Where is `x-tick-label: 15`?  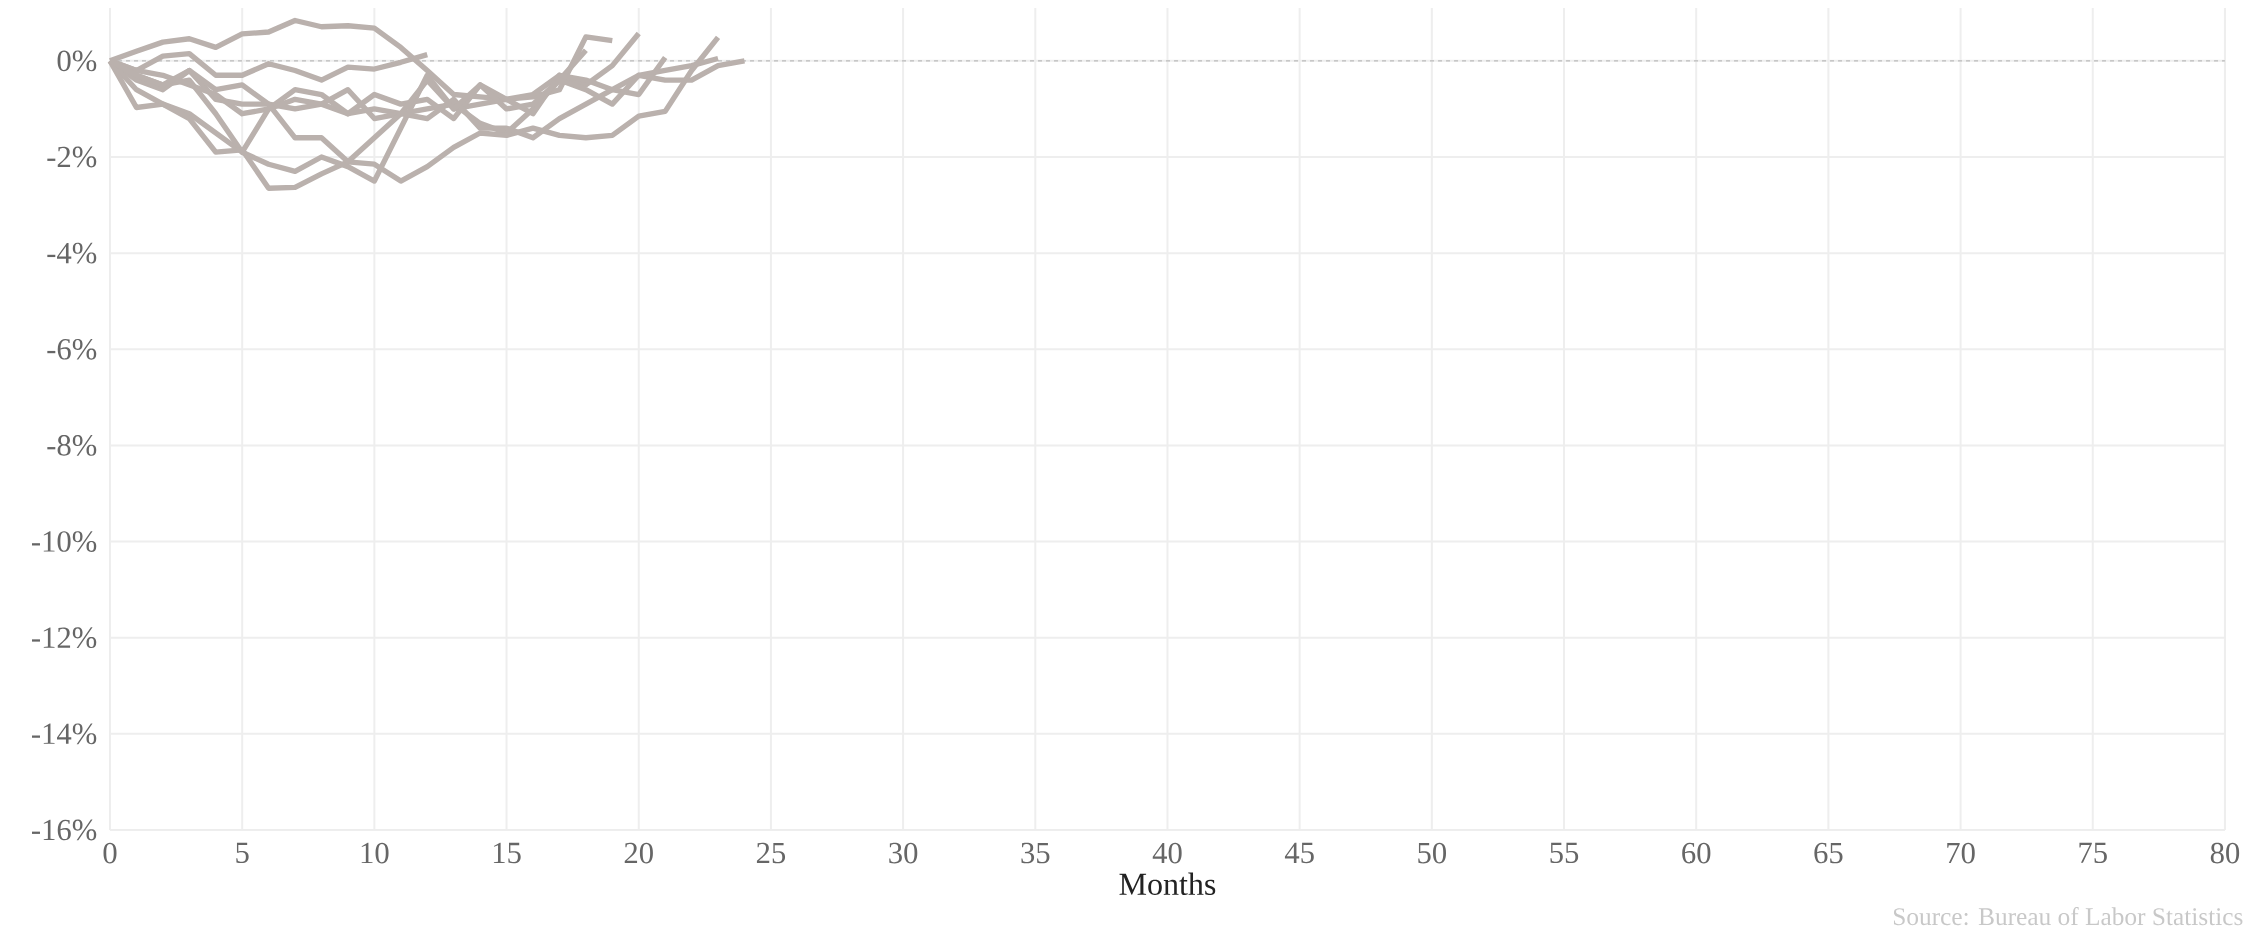
x-tick-label: 15 is located at coordinates (507, 853).